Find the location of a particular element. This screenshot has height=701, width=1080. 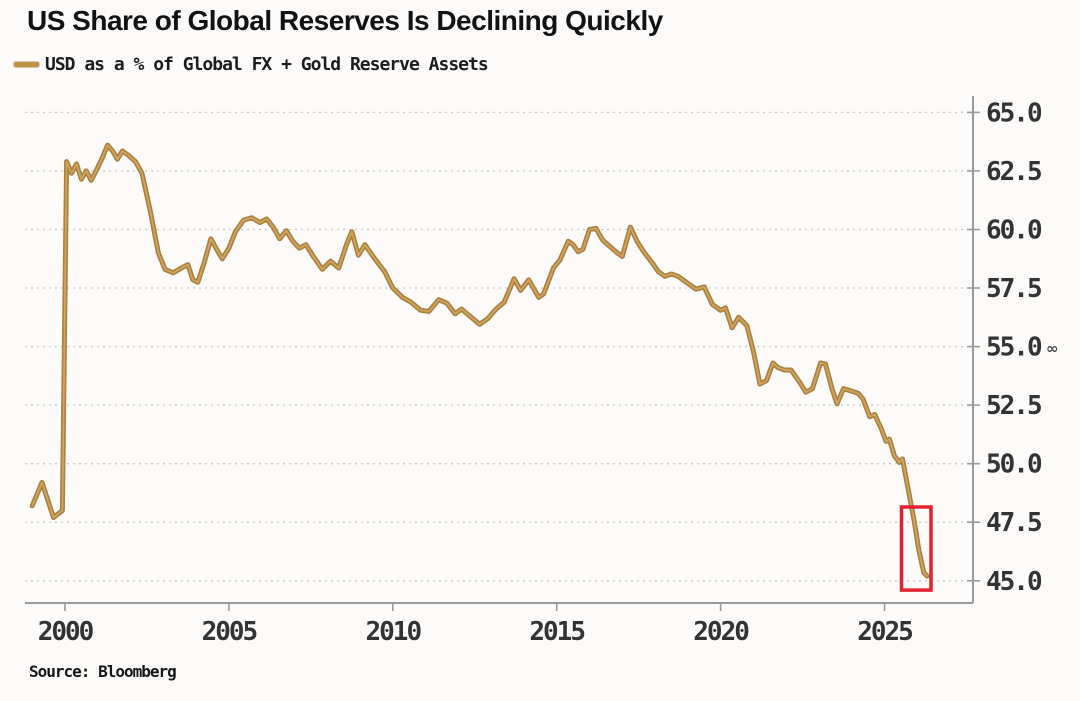

highlight-box is located at coordinates (916, 548).